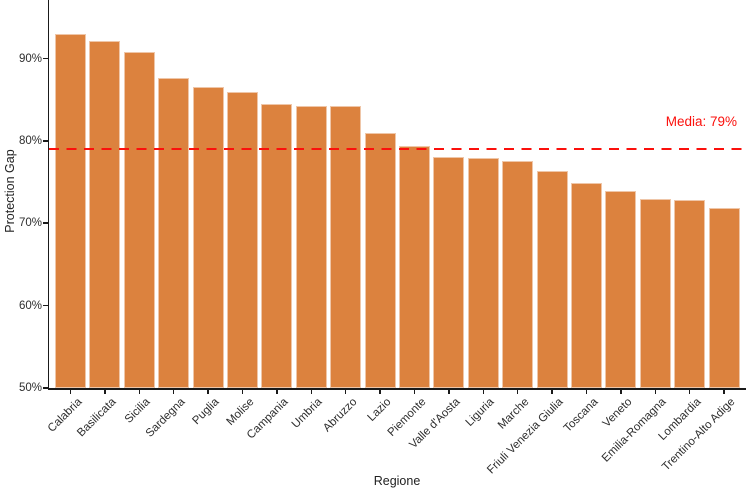 Image resolution: width=748 pixels, height=493 pixels. Describe the element at coordinates (346, 247) in the screenshot. I see `bar-abruzzo` at that location.